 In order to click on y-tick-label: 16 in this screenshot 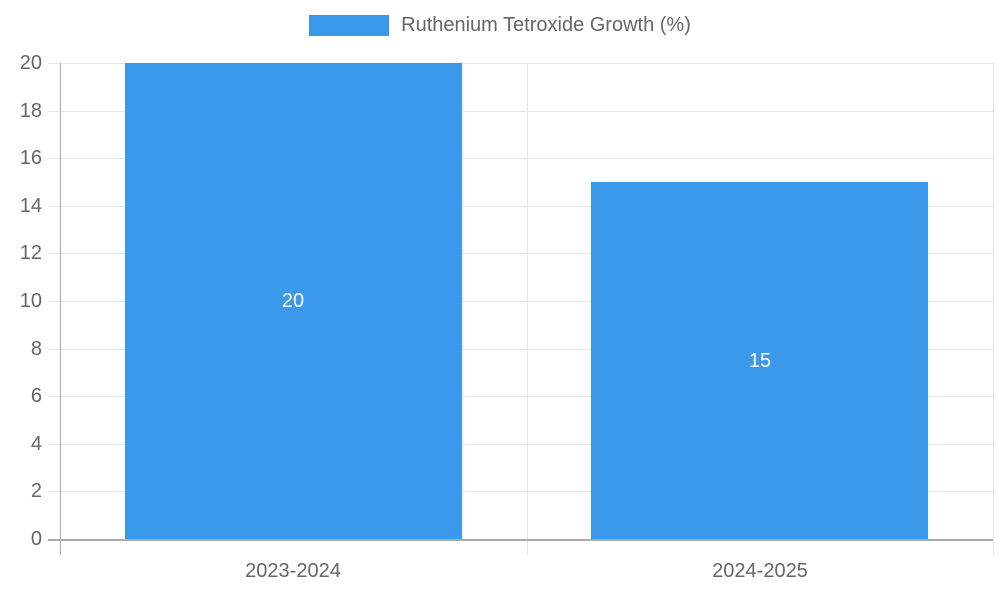, I will do `click(30, 158)`.